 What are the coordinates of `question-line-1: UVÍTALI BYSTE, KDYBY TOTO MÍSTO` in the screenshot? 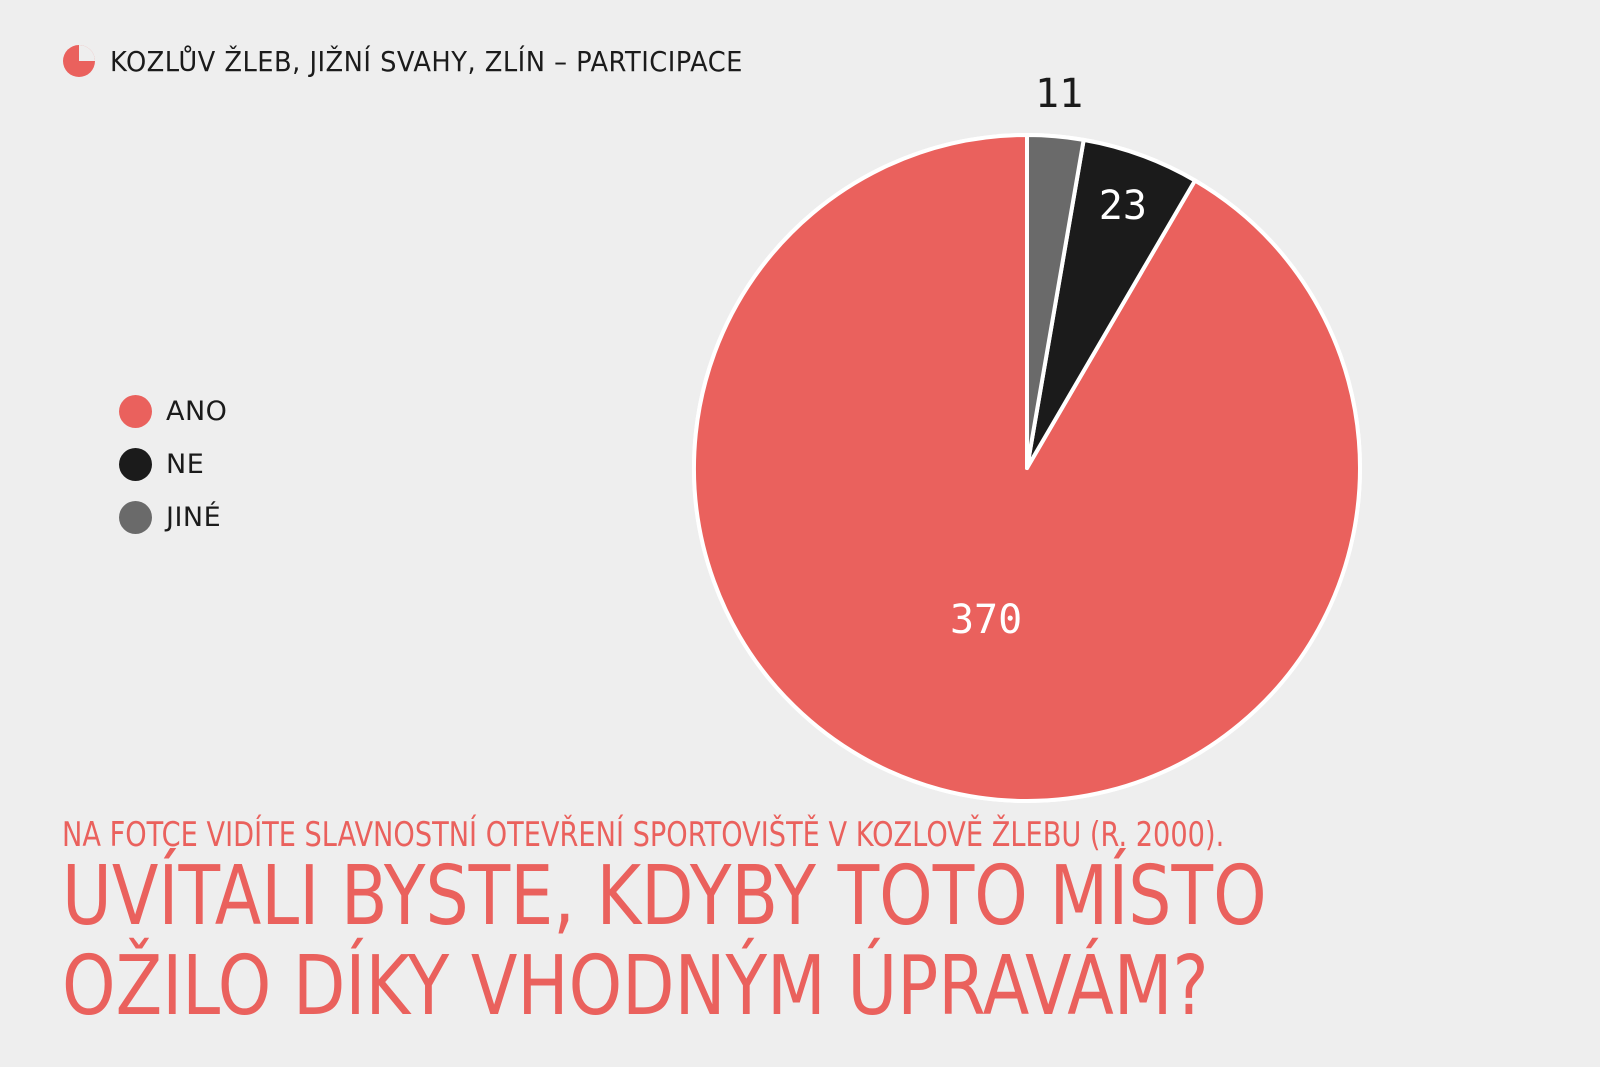 It's located at (664, 896).